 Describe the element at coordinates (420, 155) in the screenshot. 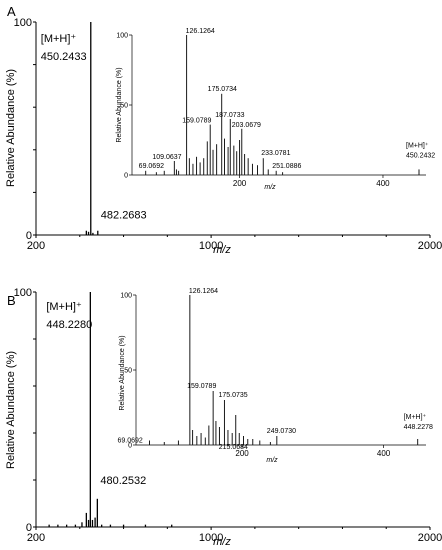

I see `peak-annotation: 450.2432` at that location.